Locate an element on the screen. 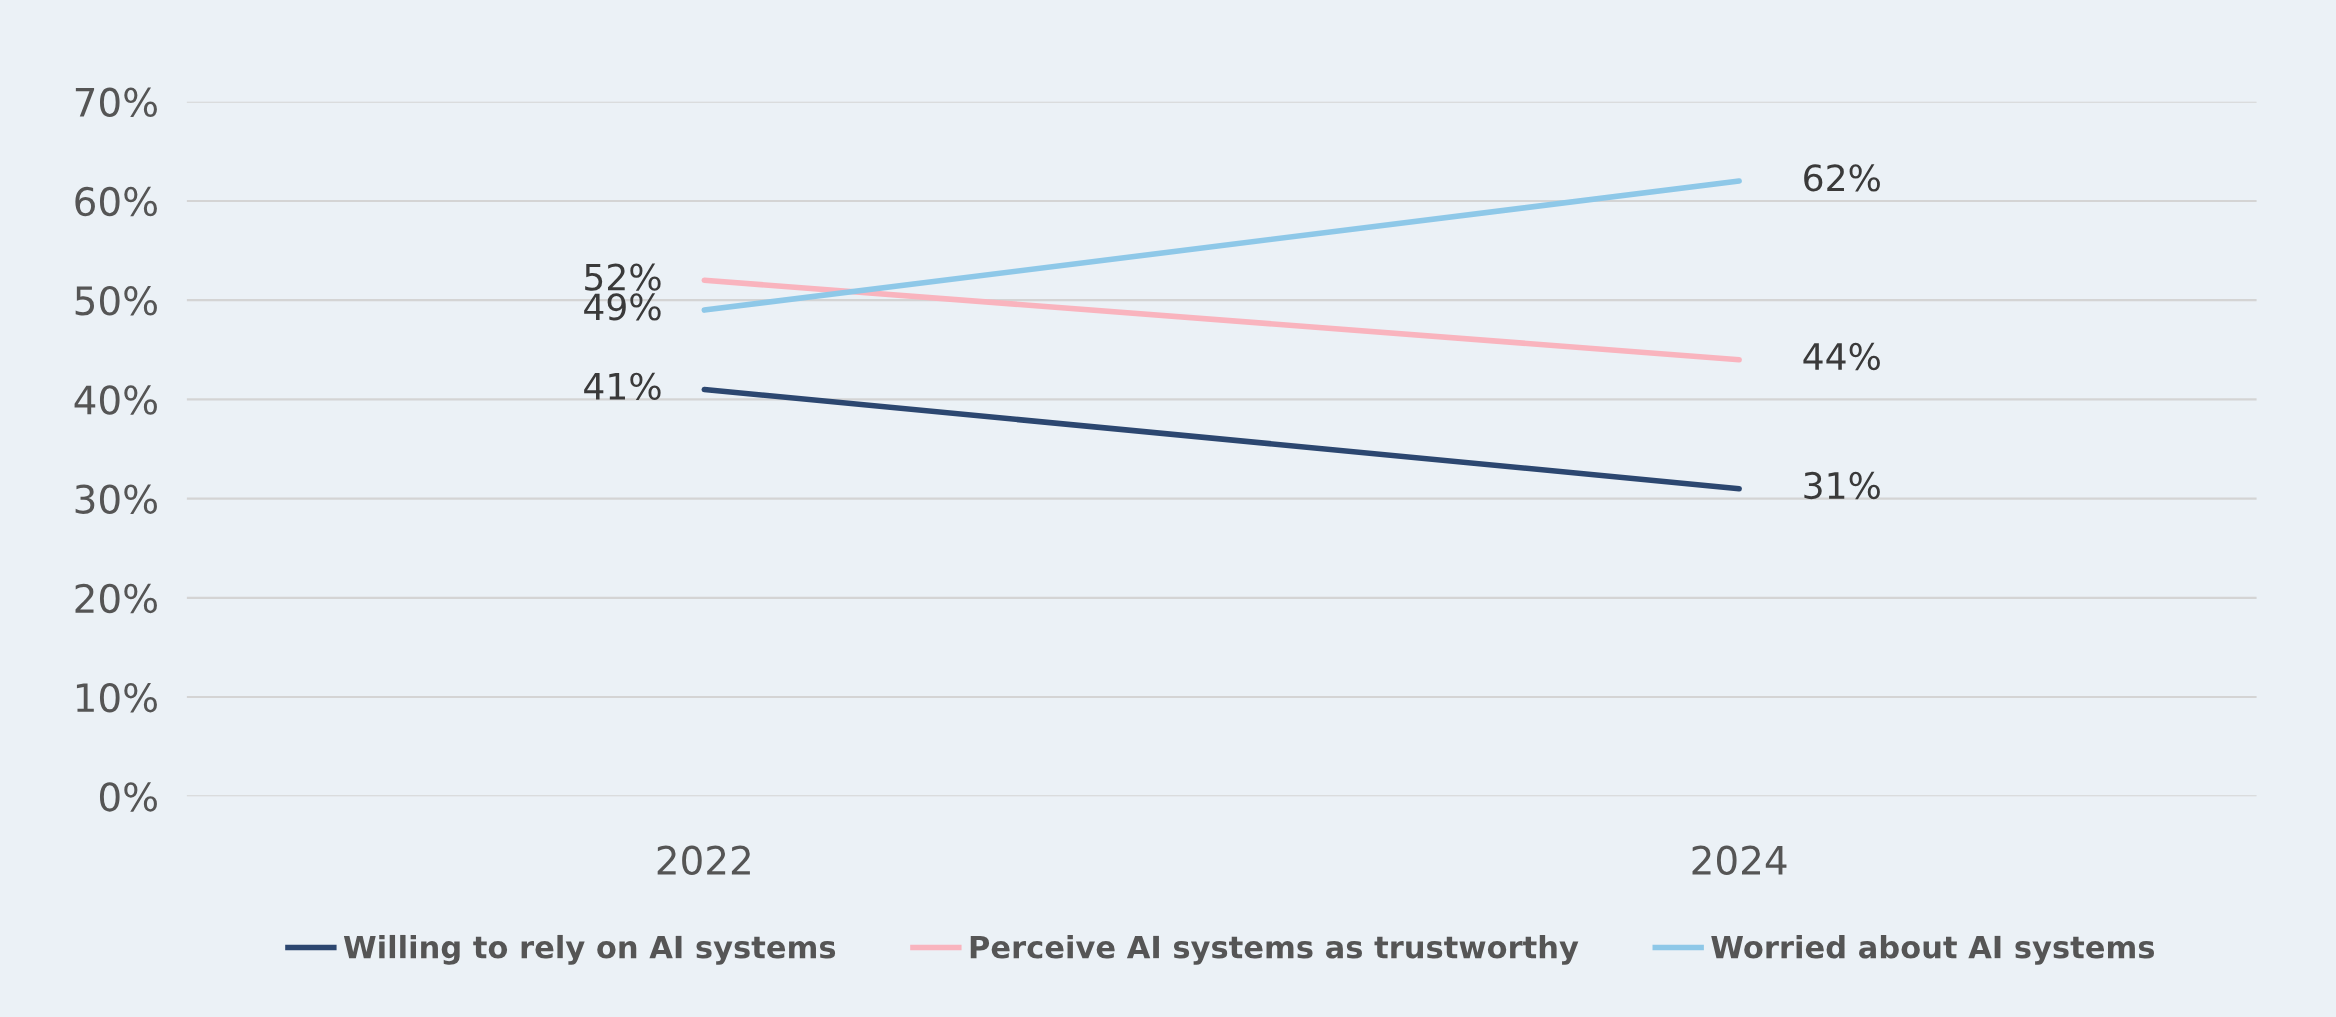  y-tick-label: 50% is located at coordinates (116, 301).